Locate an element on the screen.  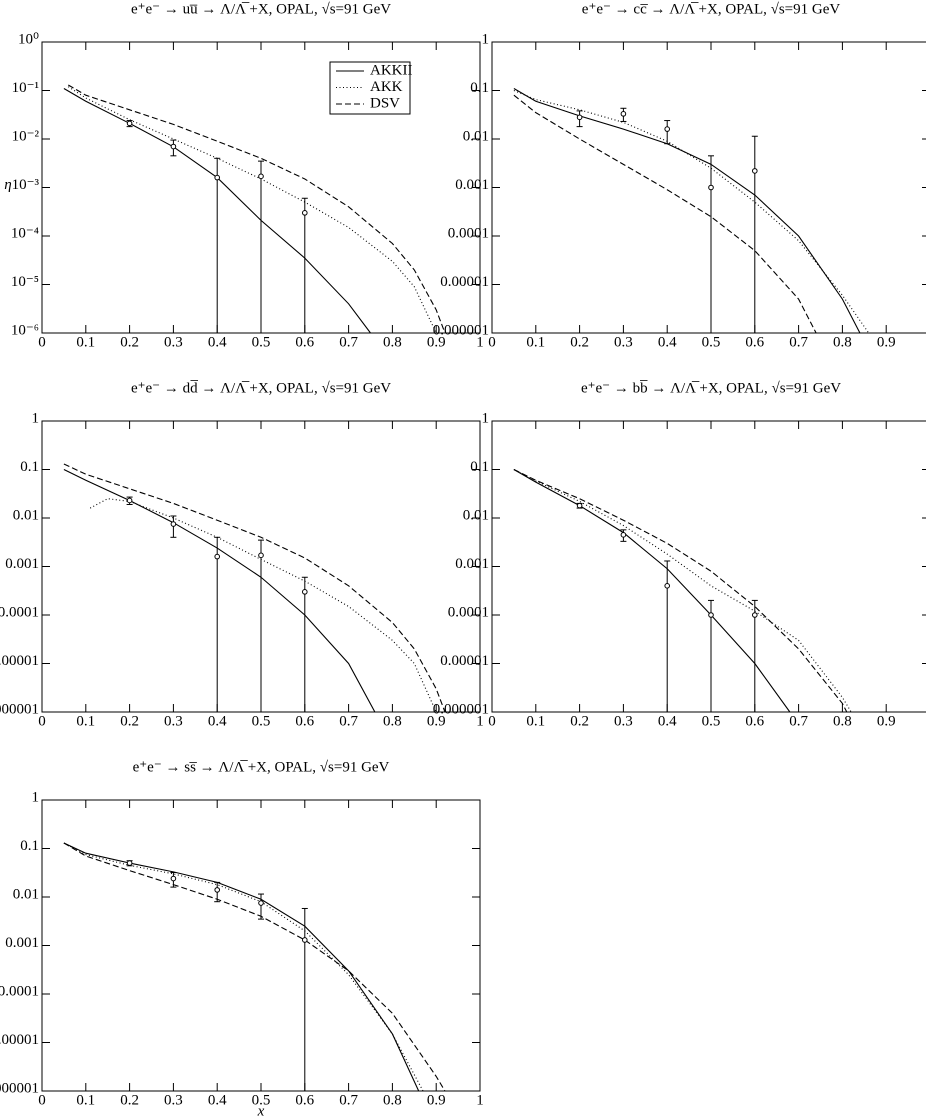
y-tick-label: 0.001 is located at coordinates (22, 564).